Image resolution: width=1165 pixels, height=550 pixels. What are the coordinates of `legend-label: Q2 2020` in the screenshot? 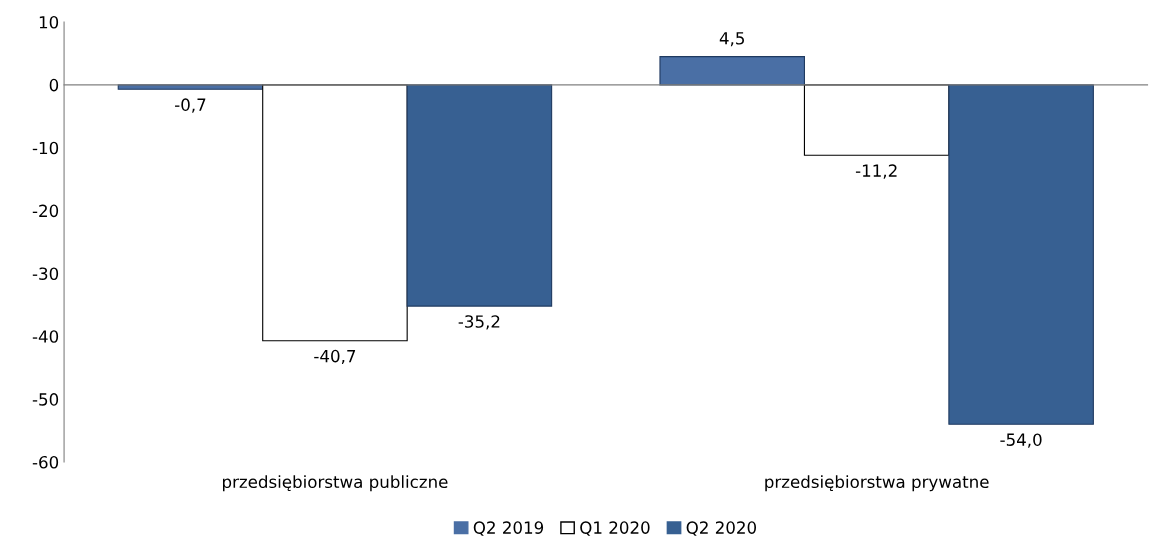 It's located at (721, 528).